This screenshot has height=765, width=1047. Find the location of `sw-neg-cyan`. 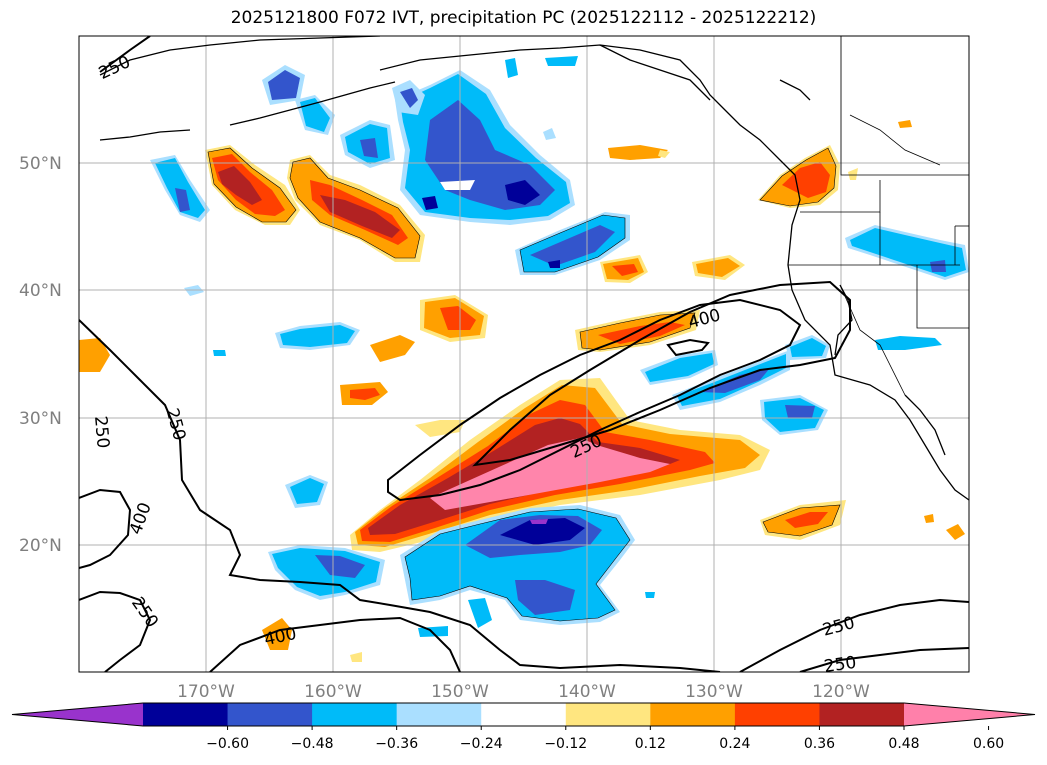

sw-neg-cyan is located at coordinates (326, 572).